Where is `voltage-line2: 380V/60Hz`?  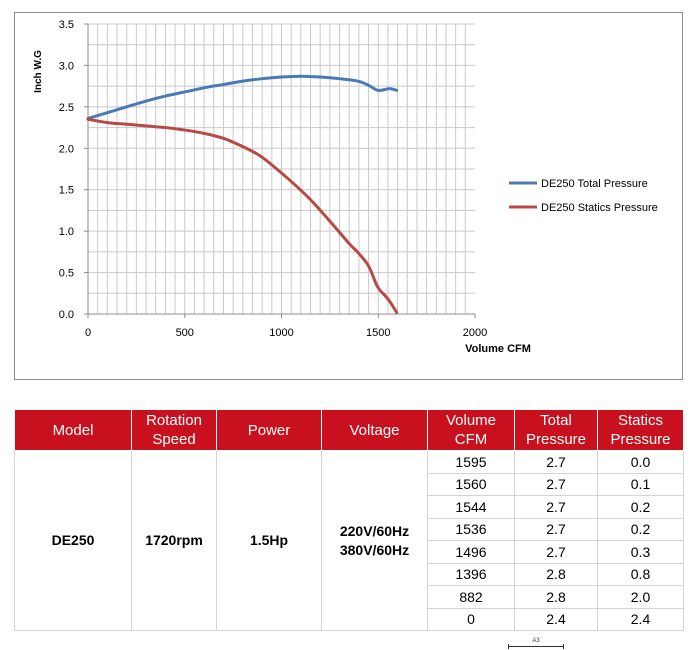 voltage-line2: 380V/60Hz is located at coordinates (374, 549).